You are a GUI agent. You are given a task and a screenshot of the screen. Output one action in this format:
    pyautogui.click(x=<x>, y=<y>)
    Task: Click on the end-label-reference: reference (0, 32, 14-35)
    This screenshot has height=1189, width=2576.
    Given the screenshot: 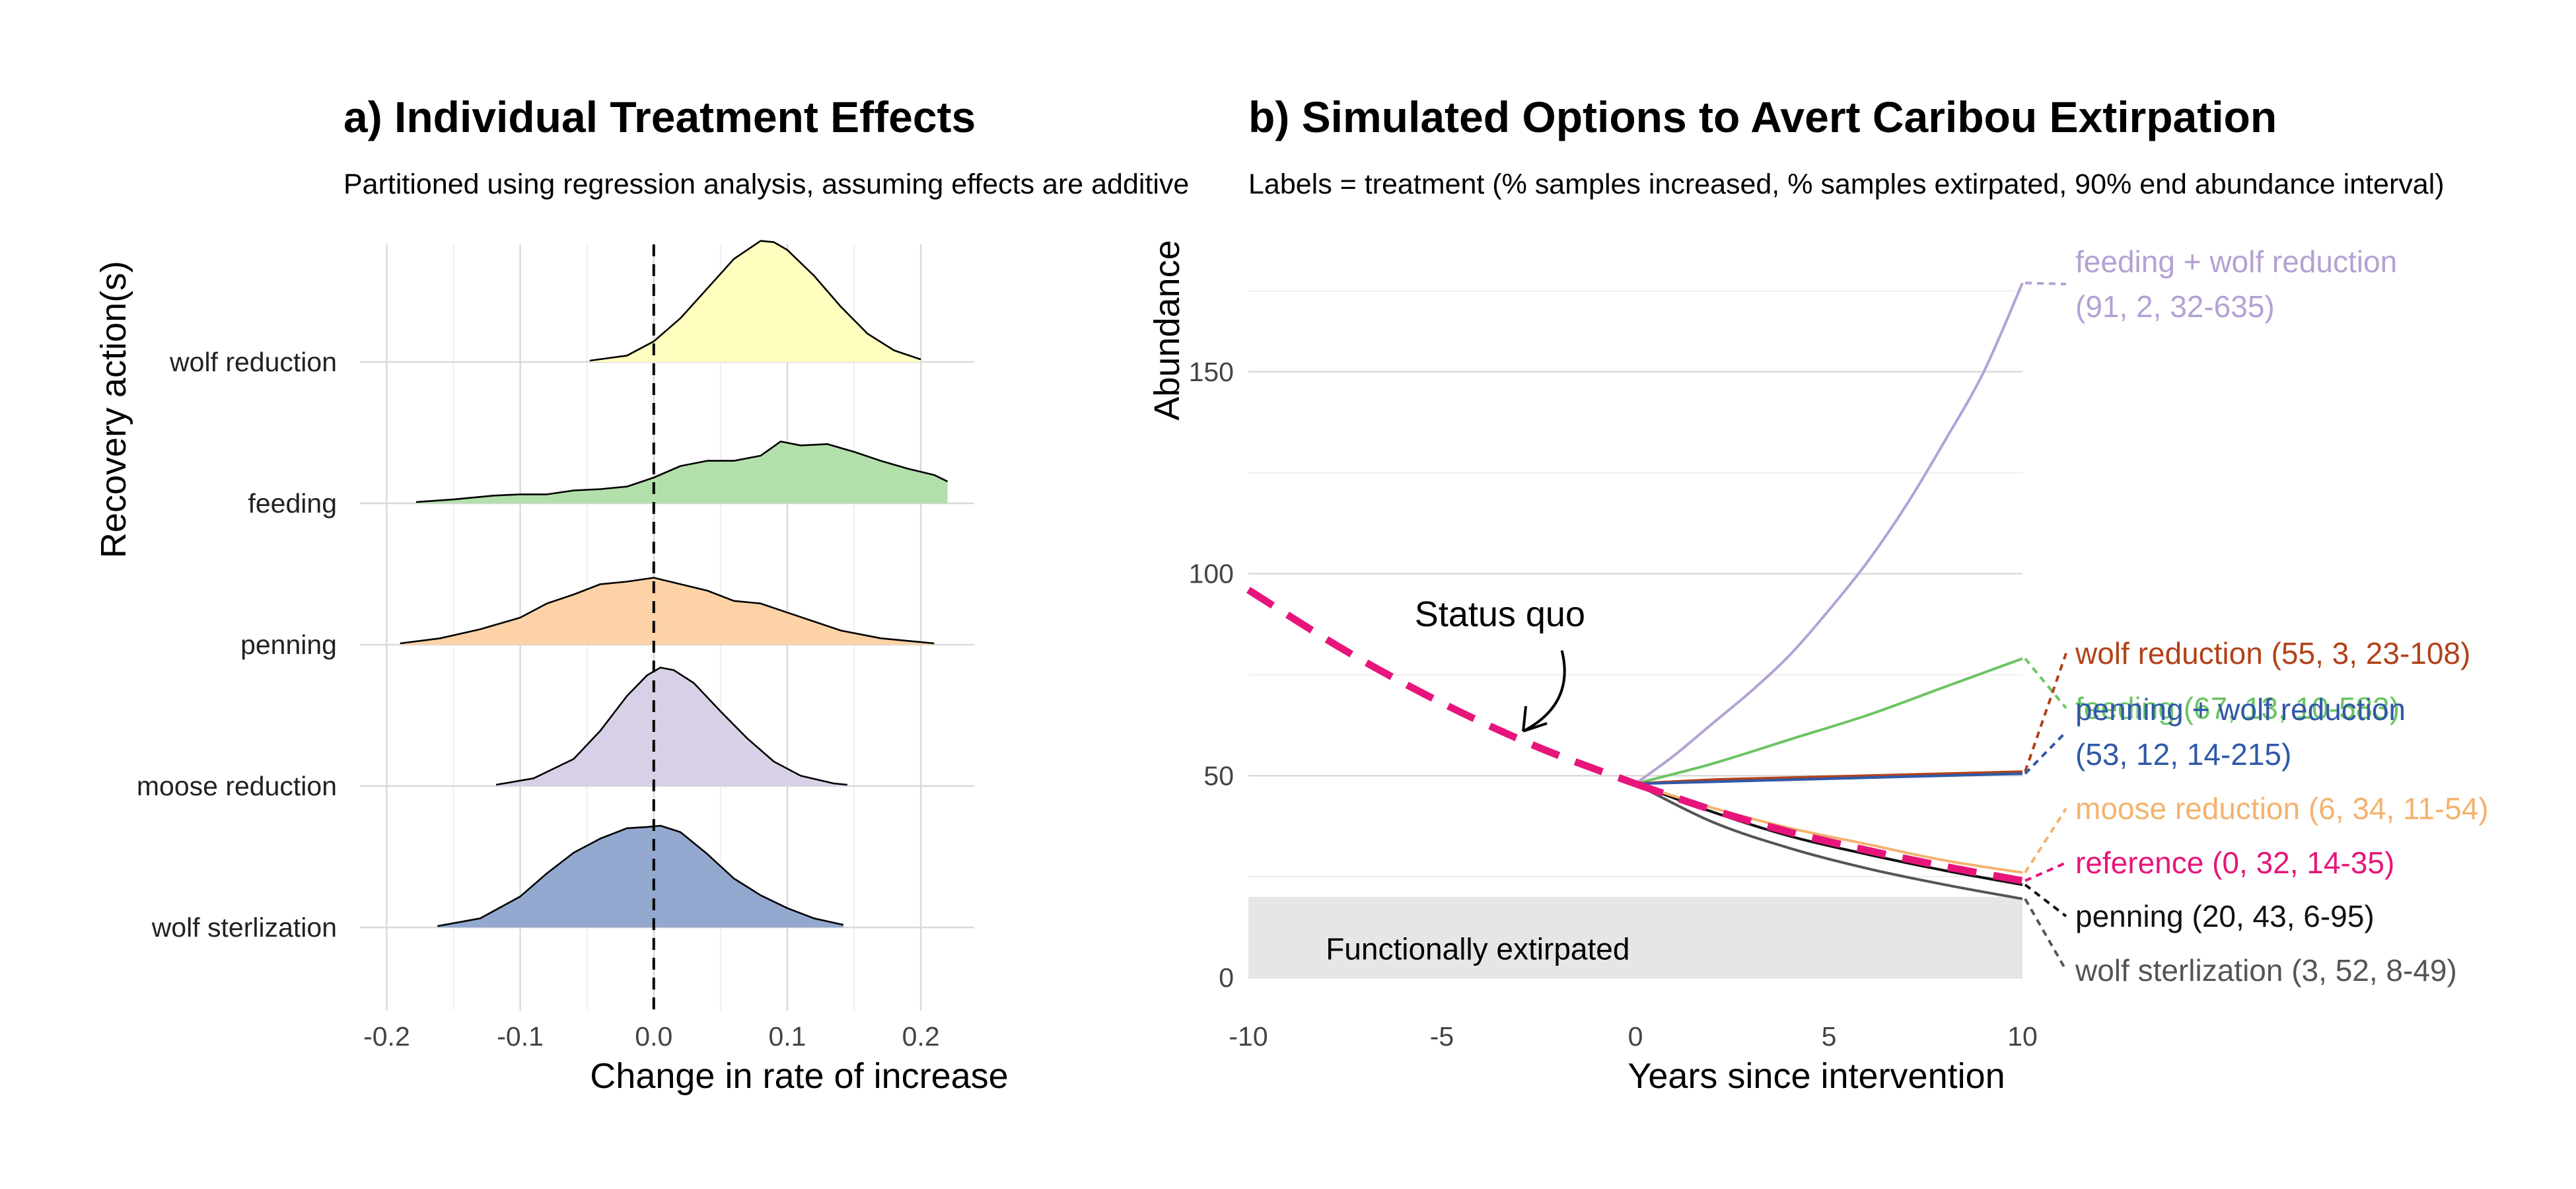 What is the action you would take?
    pyautogui.click(x=2234, y=863)
    